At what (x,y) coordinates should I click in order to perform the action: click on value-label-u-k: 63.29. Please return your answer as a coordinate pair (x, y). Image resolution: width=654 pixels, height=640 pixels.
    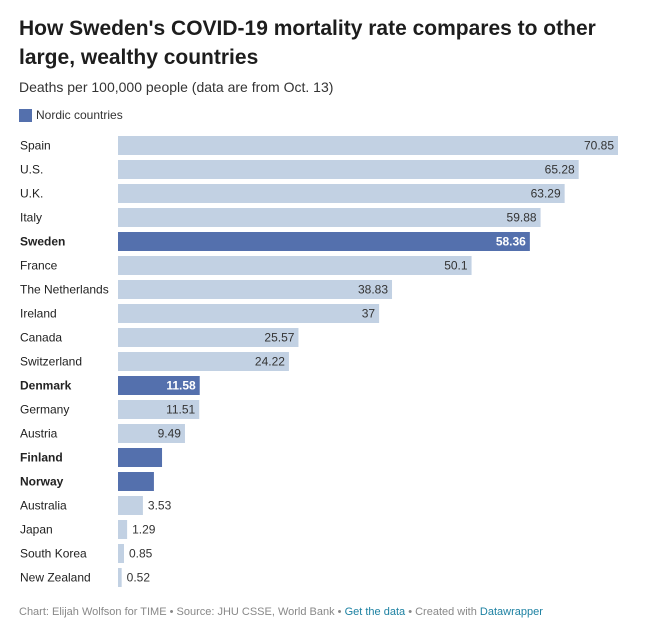
    Looking at the image, I should click on (546, 194).